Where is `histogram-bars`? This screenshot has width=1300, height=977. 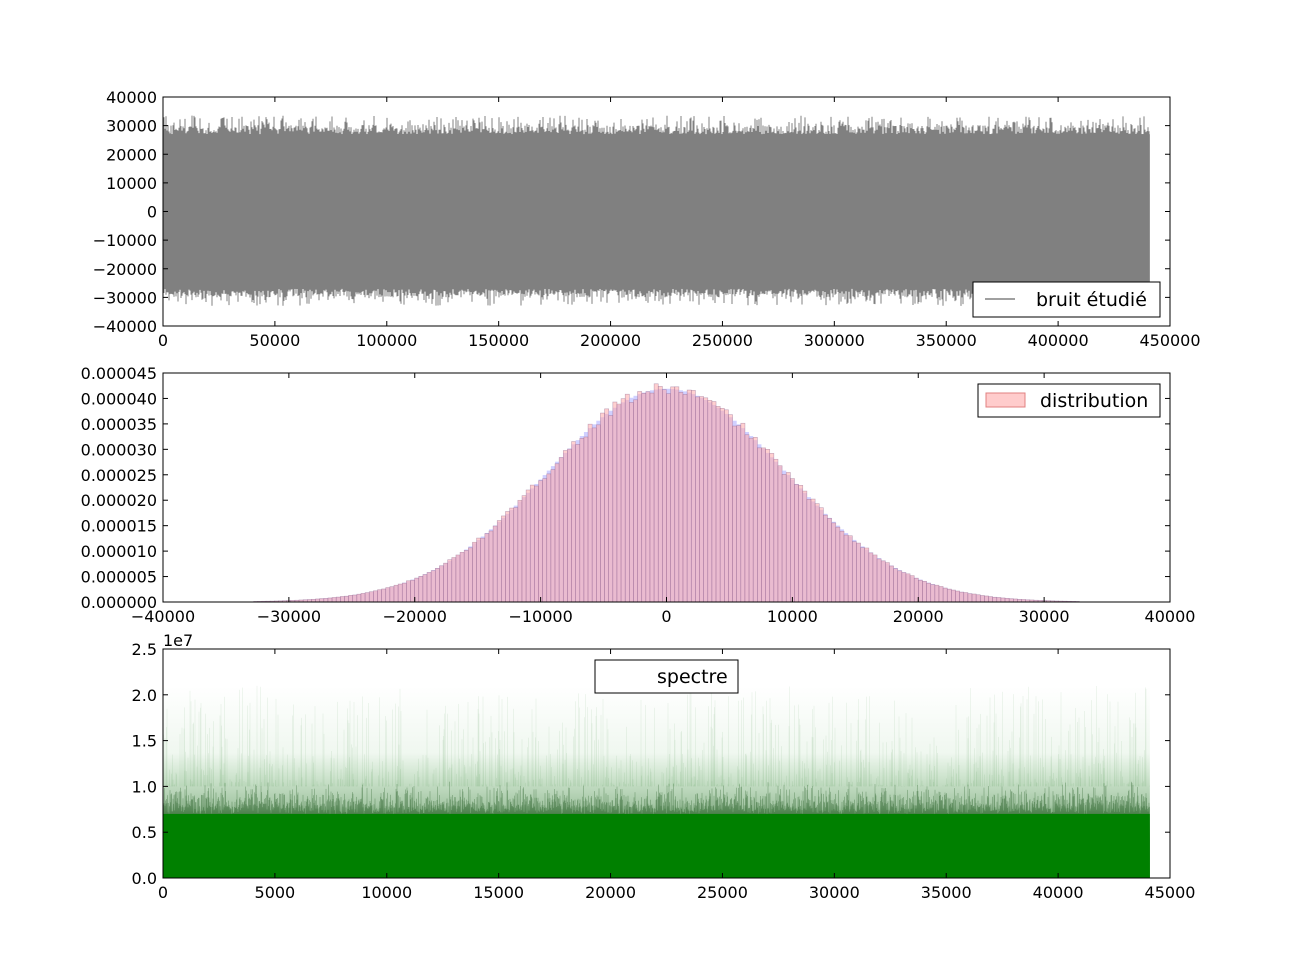
histogram-bars is located at coordinates (666, 492).